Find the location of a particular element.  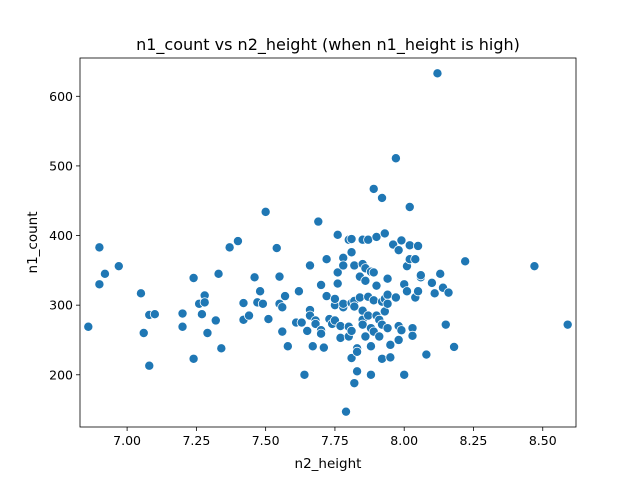

x-tick-label: 8.00 is located at coordinates (404, 440).